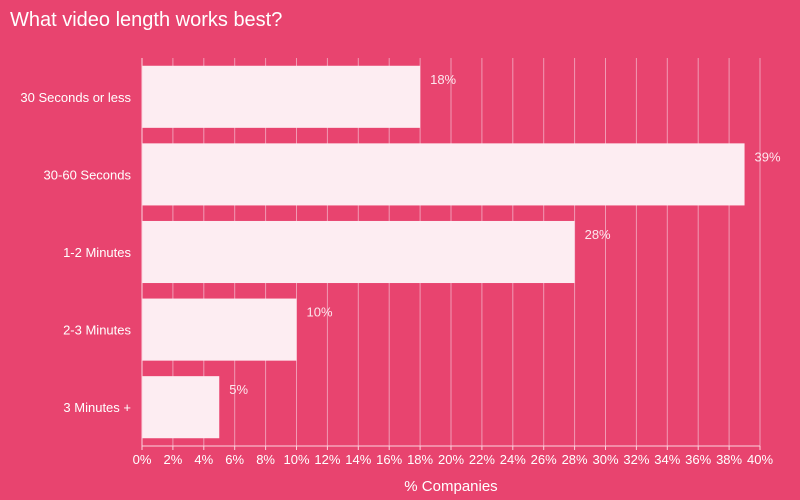 The width and height of the screenshot is (800, 500). What do you see at coordinates (88, 174) in the screenshot?
I see `category-label: 30-60 Seconds` at bounding box center [88, 174].